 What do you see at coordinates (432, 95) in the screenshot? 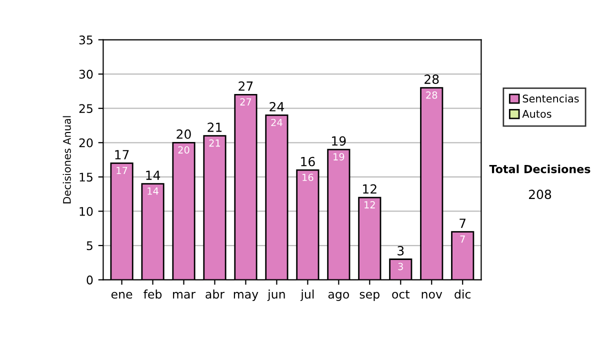
I see `data-label: 28` at bounding box center [432, 95].